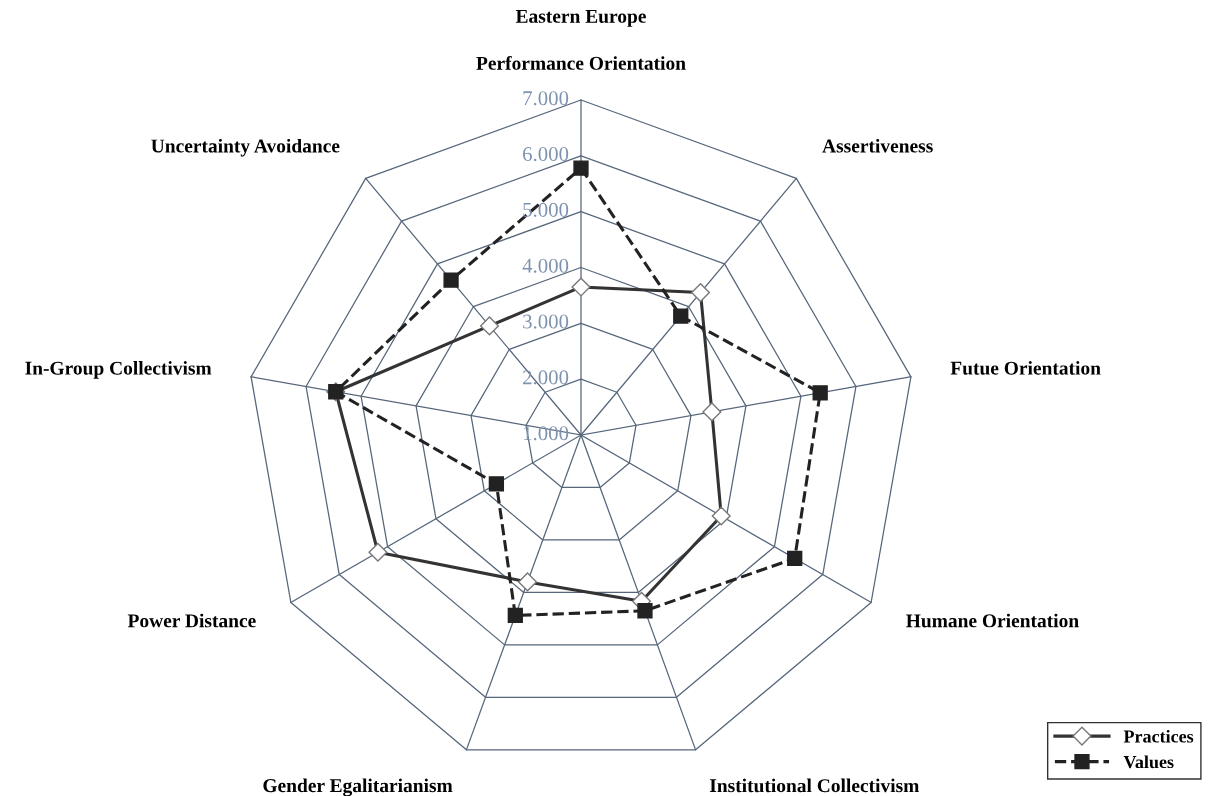 The image size is (1216, 796). Describe the element at coordinates (546, 321) in the screenshot. I see `y-tick-label: 3.000` at that location.